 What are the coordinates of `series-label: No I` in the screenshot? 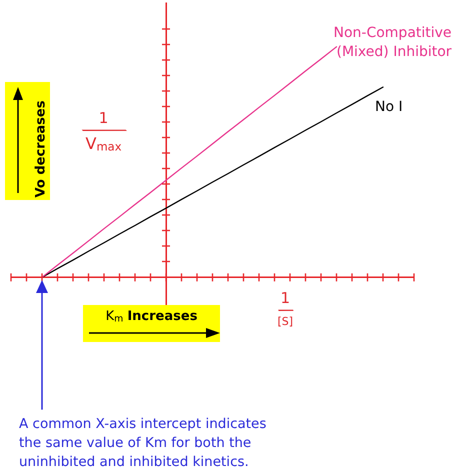 It's located at (388, 106).